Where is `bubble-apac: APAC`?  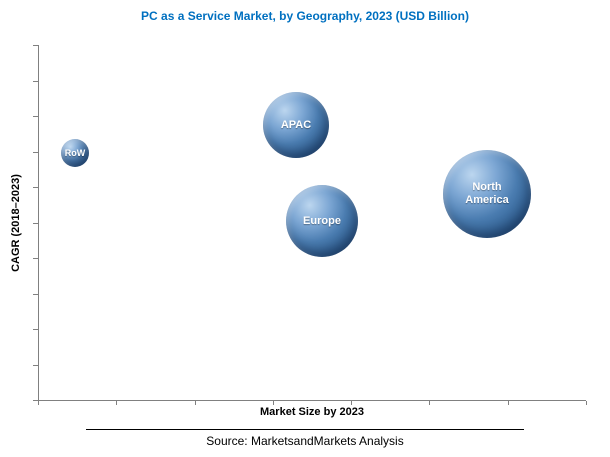 bubble-apac: APAC is located at coordinates (296, 125).